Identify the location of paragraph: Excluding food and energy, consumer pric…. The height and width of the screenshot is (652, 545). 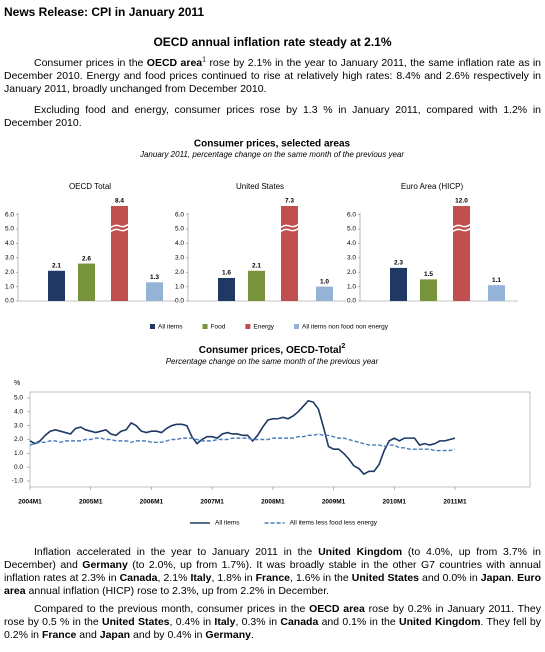
(272, 117).